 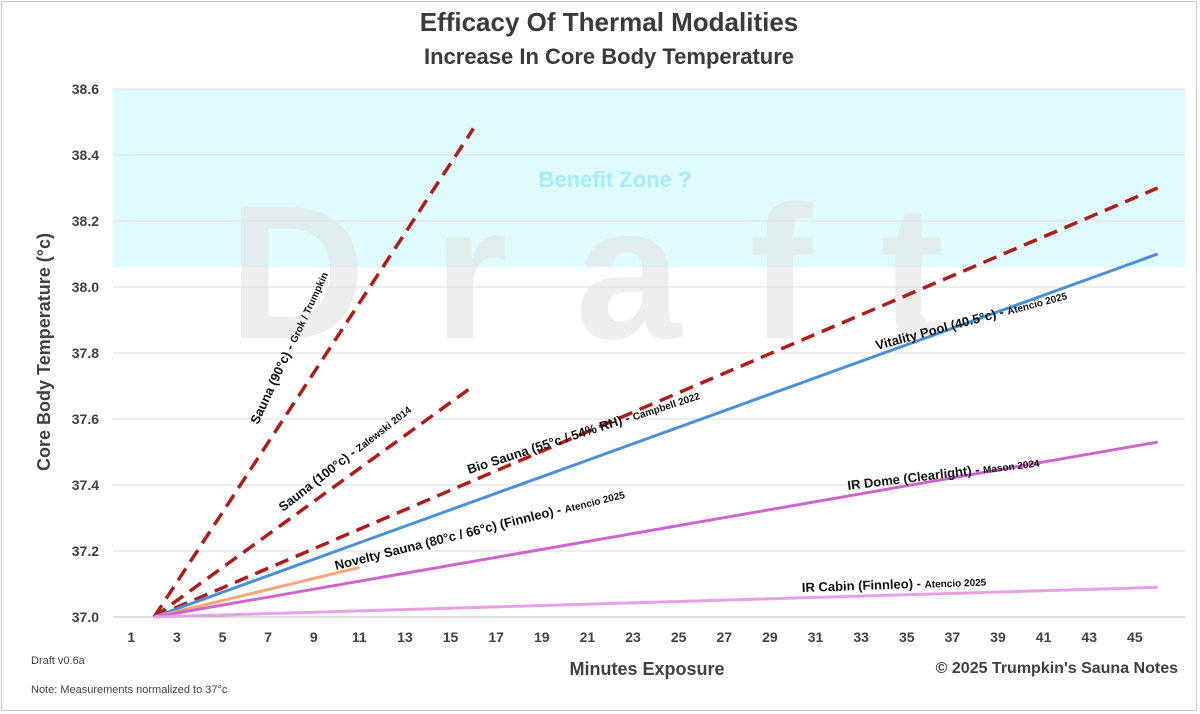 I want to click on x-tick-label: 31, so click(x=816, y=637).